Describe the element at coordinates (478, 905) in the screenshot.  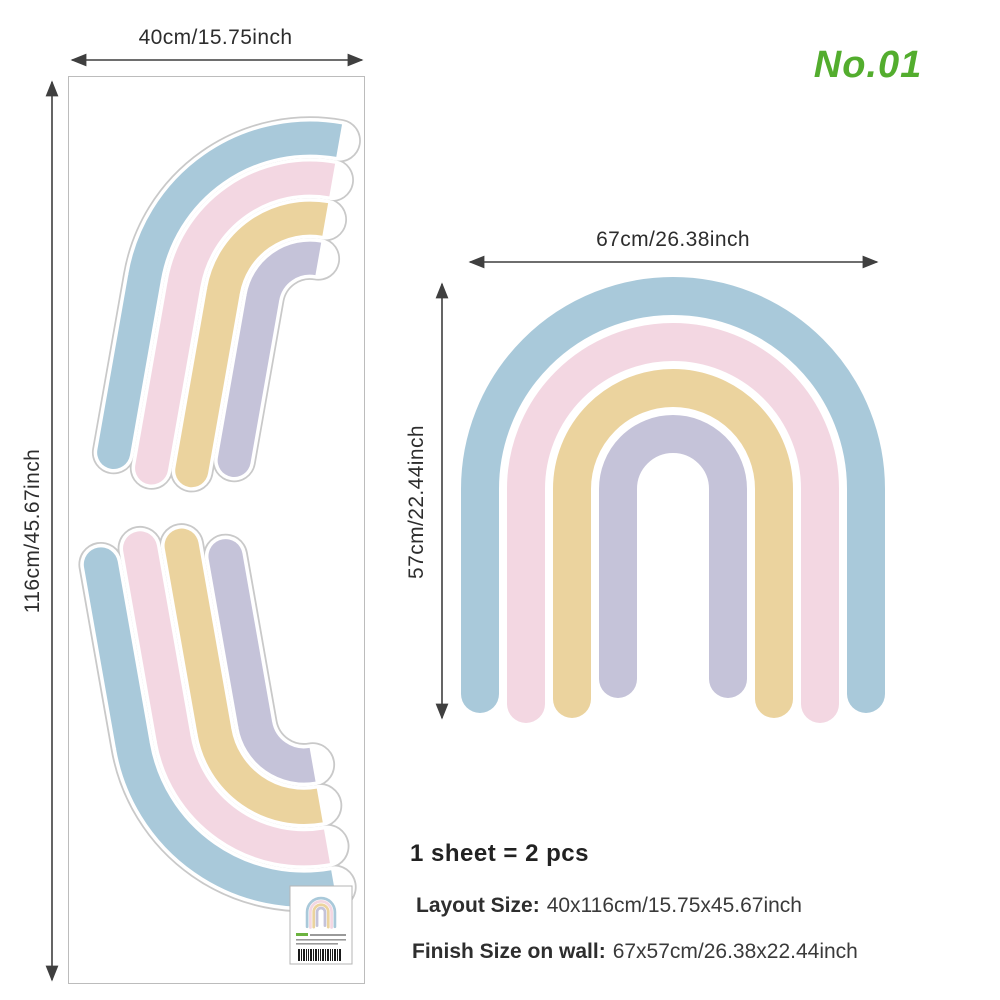
I see `layout-size-label: Layout Size:` at that location.